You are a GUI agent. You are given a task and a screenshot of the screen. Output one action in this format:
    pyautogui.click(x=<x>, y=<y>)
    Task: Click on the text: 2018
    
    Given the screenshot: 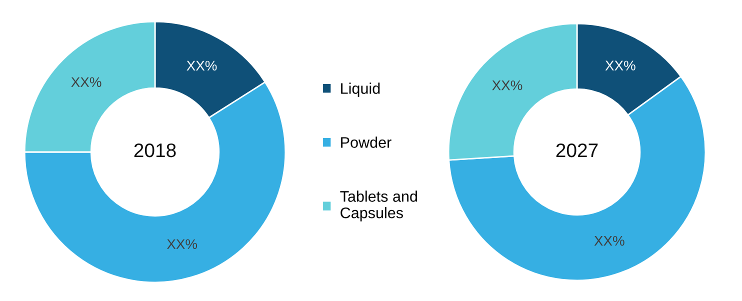 What is the action you would take?
    pyautogui.click(x=155, y=150)
    